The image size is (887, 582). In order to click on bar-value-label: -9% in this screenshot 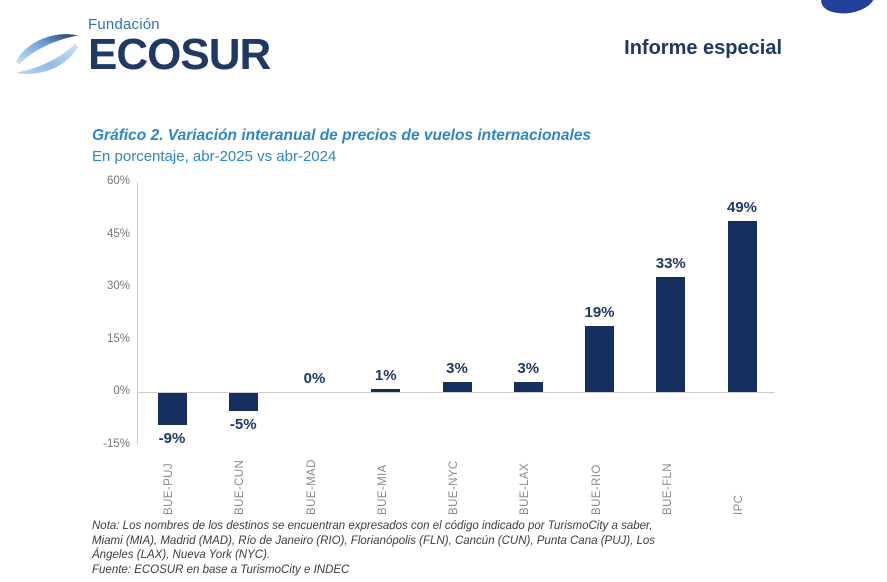, I will do `click(172, 438)`.